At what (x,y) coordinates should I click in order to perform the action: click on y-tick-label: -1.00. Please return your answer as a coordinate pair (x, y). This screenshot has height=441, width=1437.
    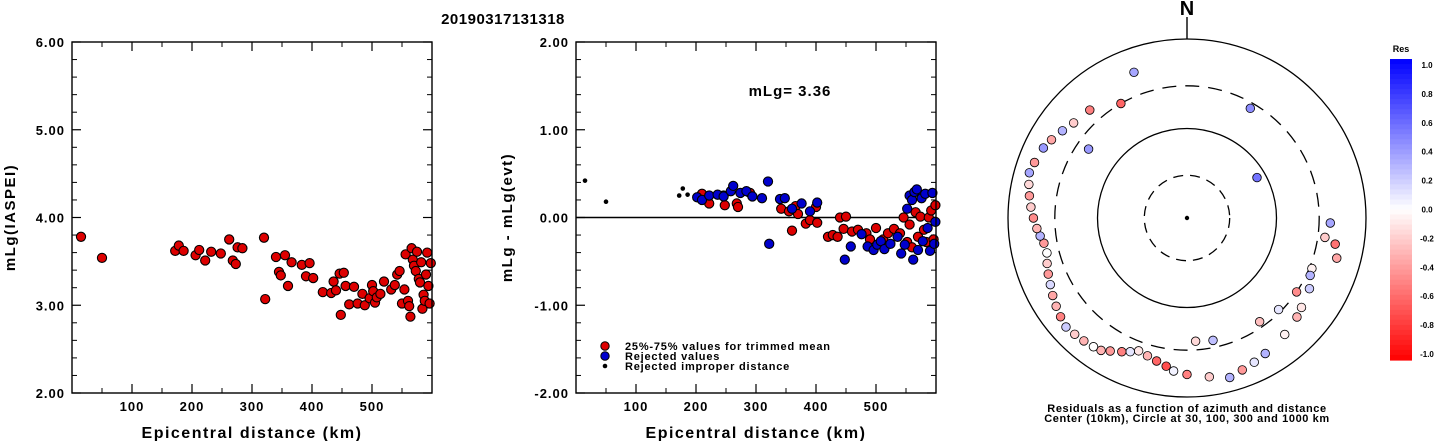
    Looking at the image, I should click on (551, 305).